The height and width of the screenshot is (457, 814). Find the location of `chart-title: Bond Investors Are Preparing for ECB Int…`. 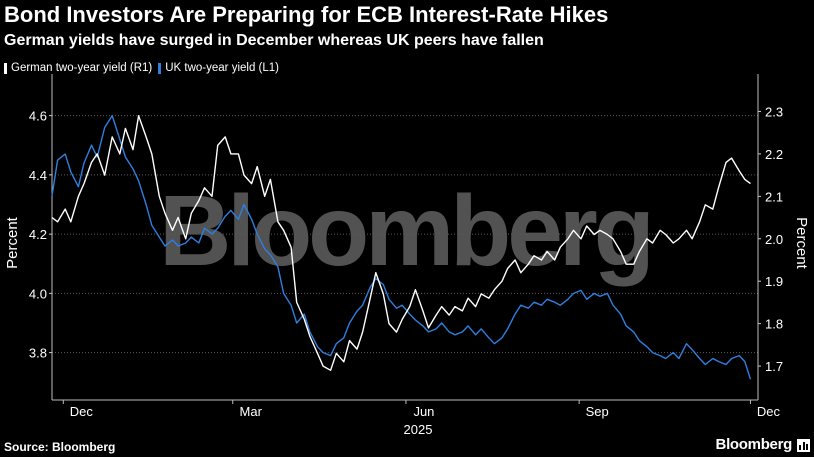

chart-title: Bond Investors Are Preparing for ECB Int… is located at coordinates (306, 14).